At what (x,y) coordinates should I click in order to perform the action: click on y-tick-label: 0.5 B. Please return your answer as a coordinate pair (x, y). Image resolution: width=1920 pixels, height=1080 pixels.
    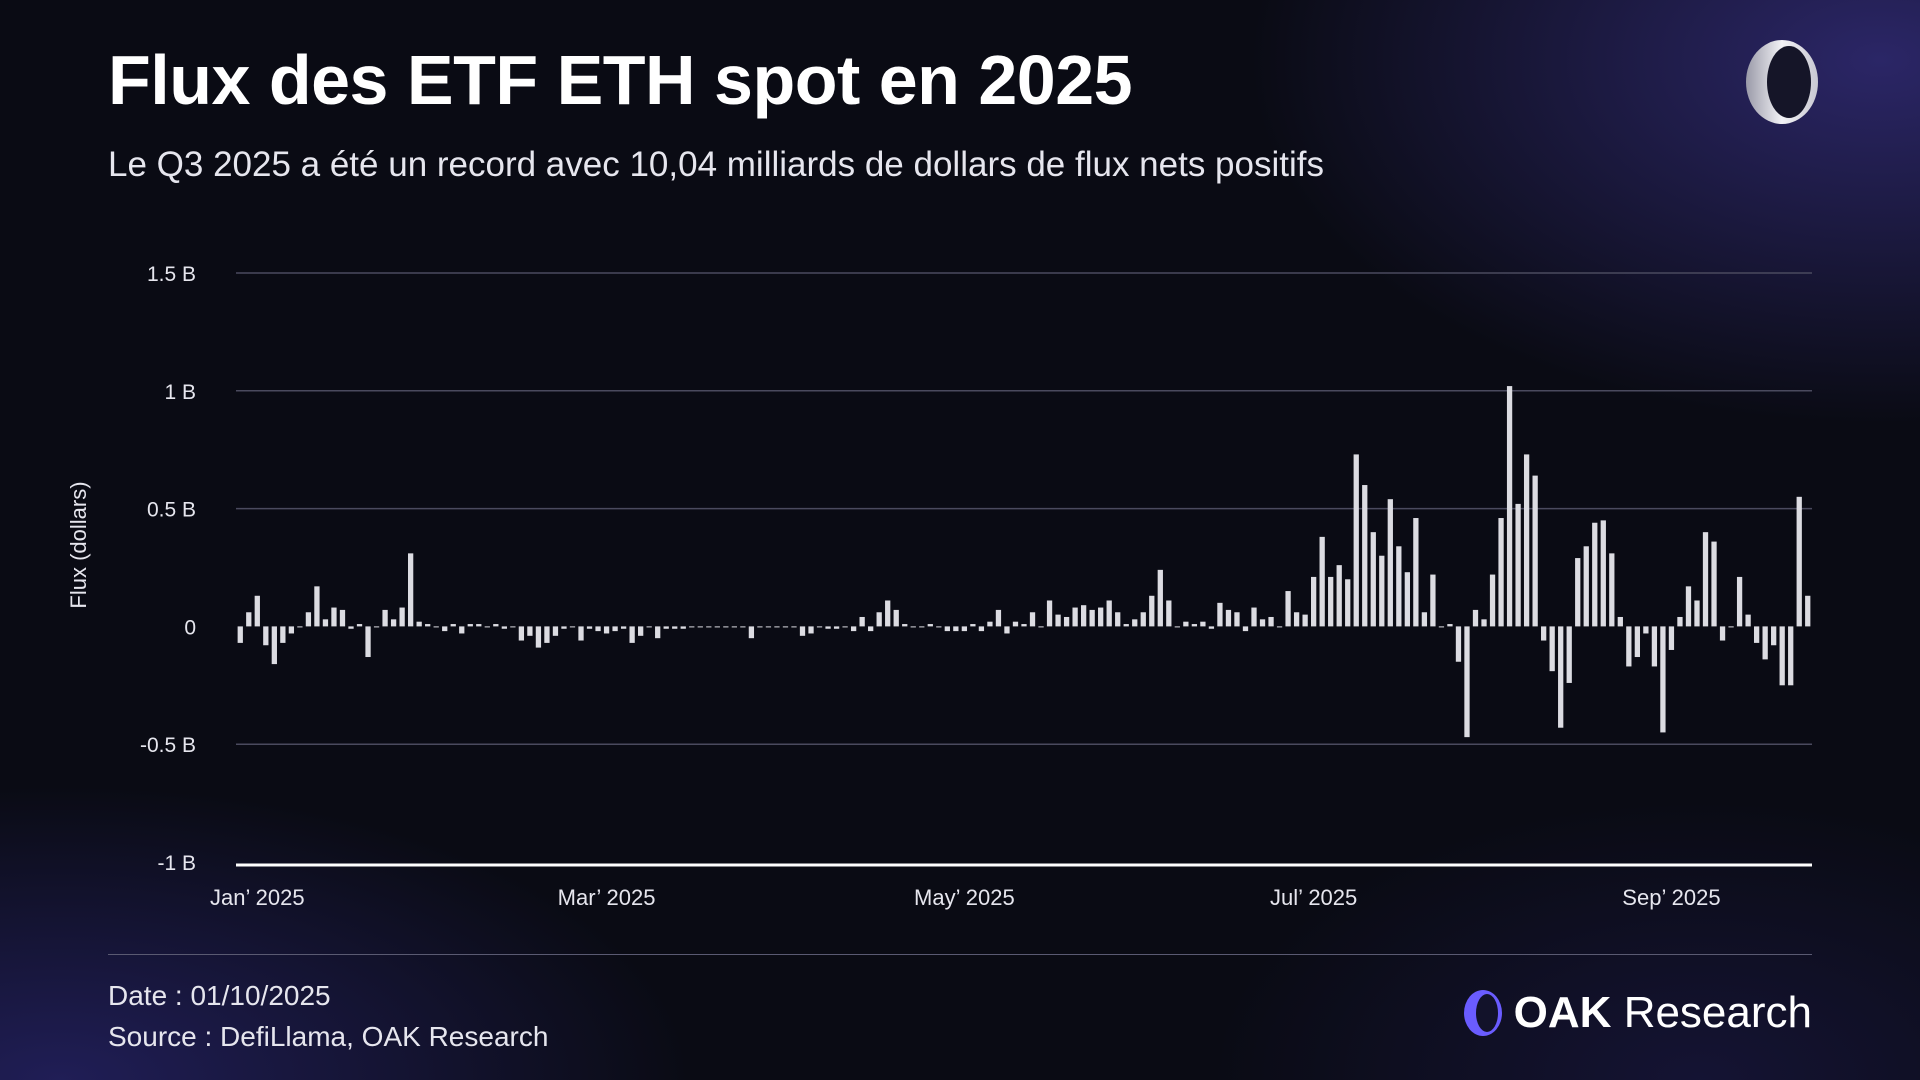
    Looking at the image, I should click on (171, 510).